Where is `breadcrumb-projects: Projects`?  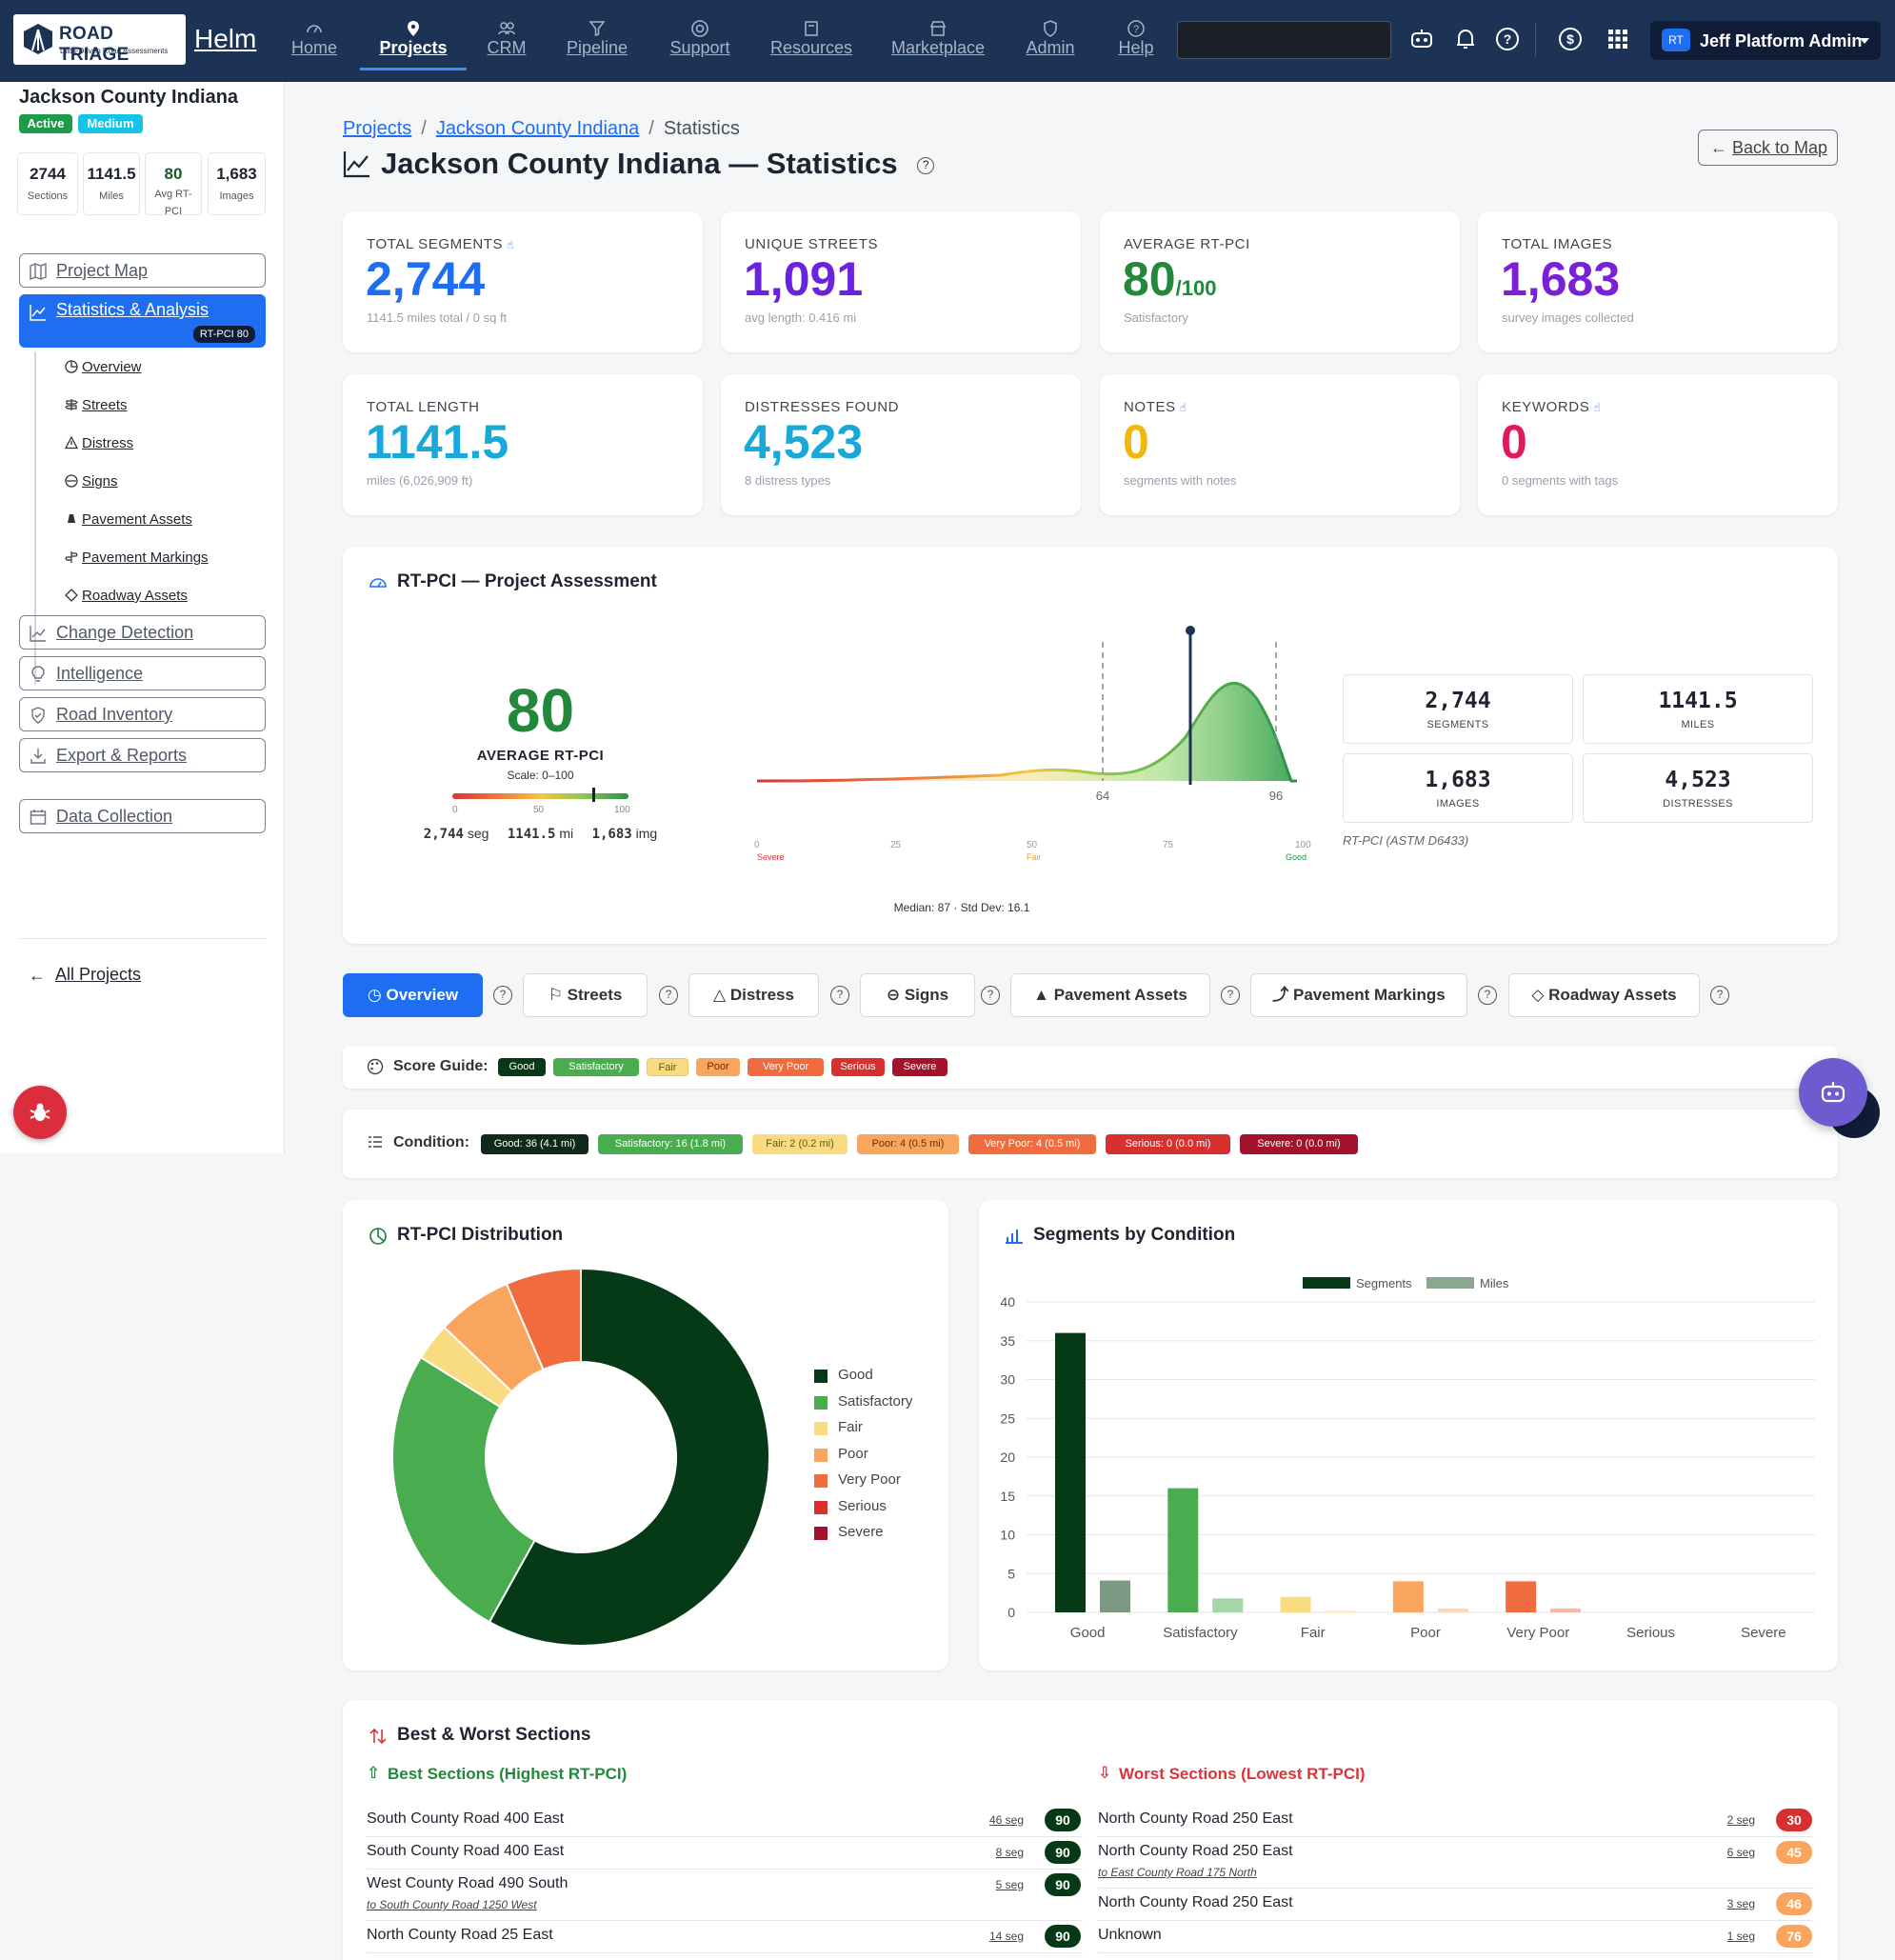 breadcrumb-projects: Projects is located at coordinates (377, 128).